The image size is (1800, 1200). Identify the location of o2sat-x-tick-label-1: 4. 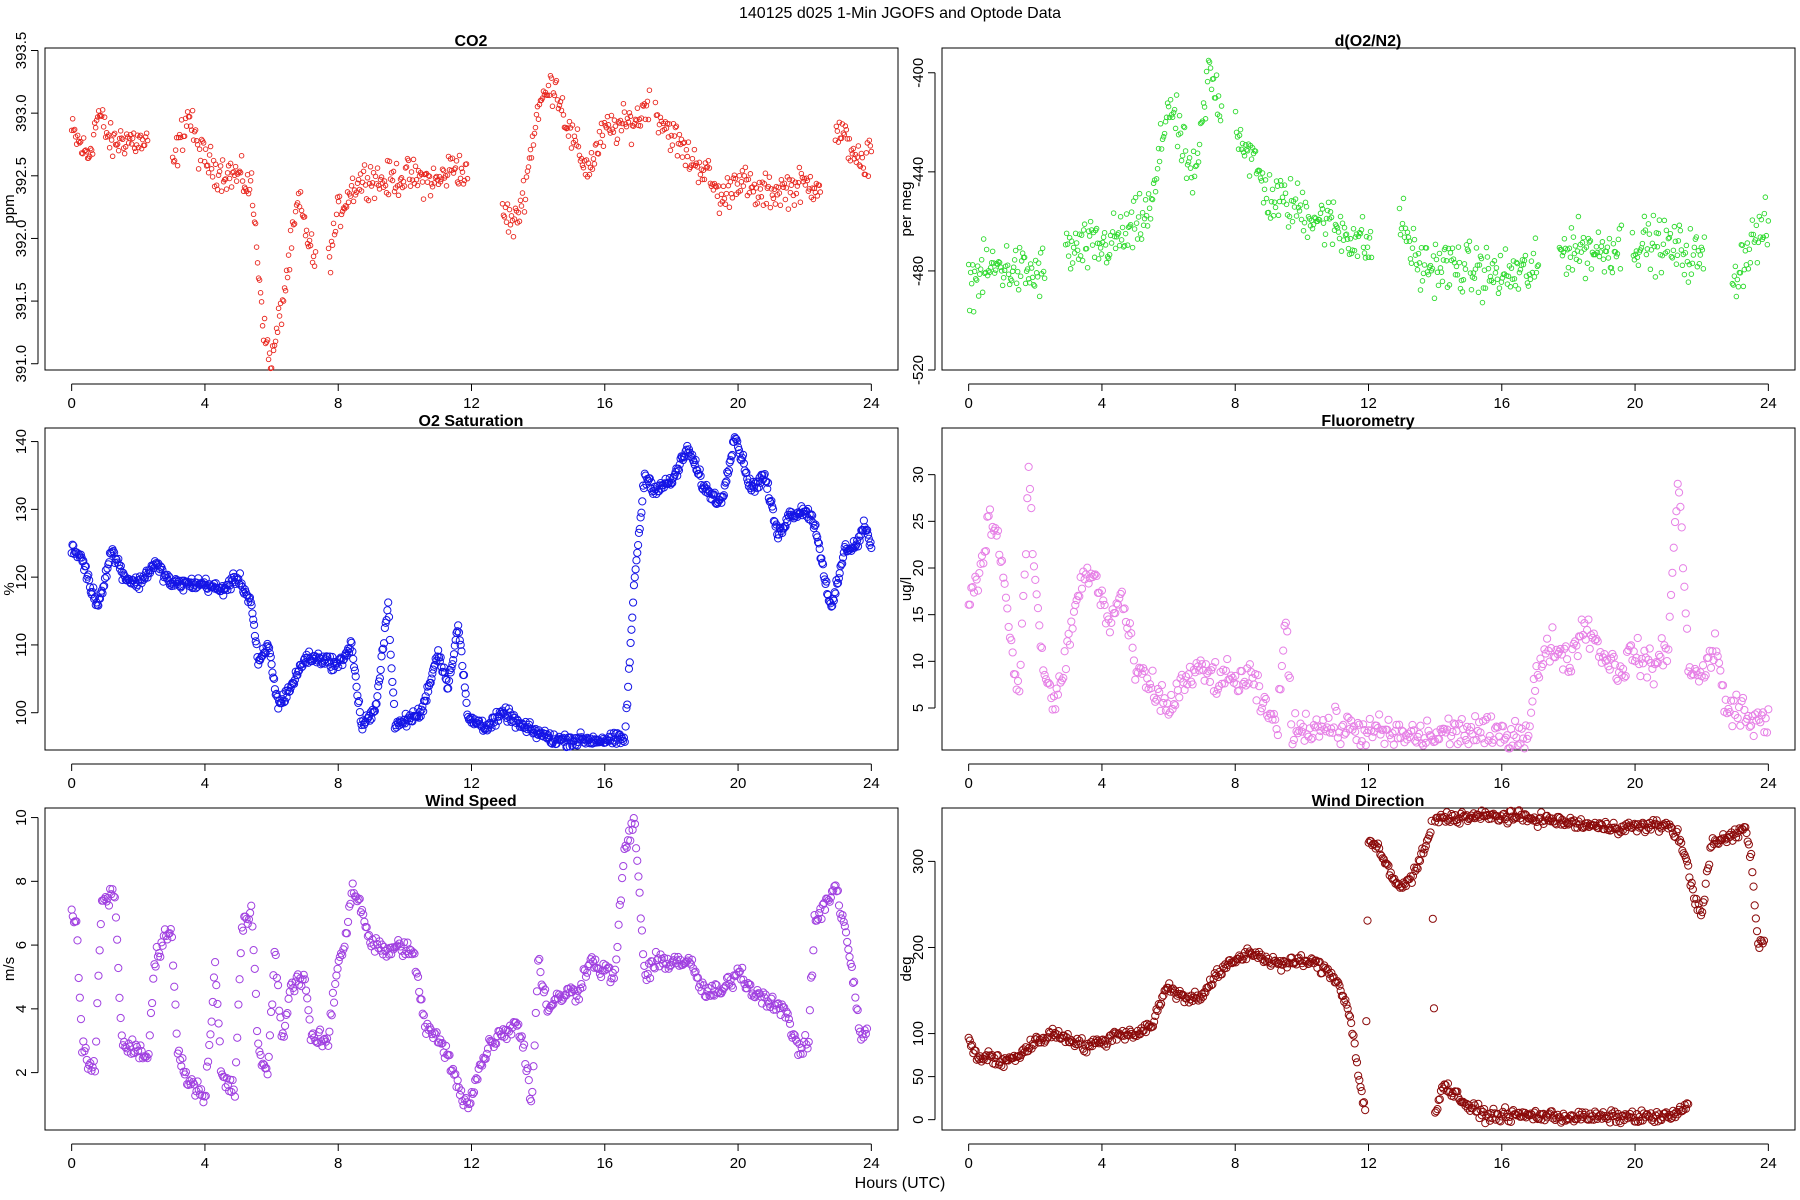
(205, 783).